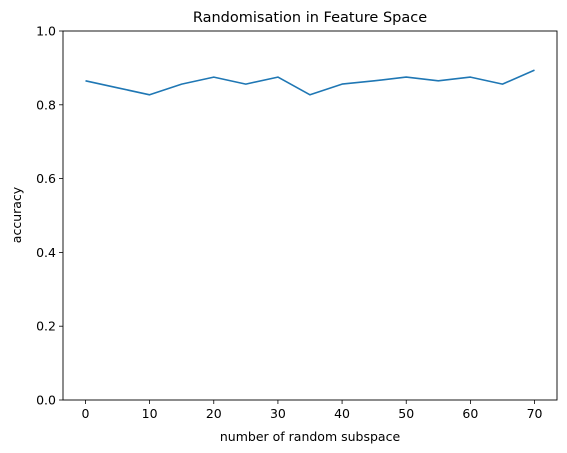 This screenshot has width=567, height=453. What do you see at coordinates (46, 31) in the screenshot?
I see `y-tick-label: 1.0` at bounding box center [46, 31].